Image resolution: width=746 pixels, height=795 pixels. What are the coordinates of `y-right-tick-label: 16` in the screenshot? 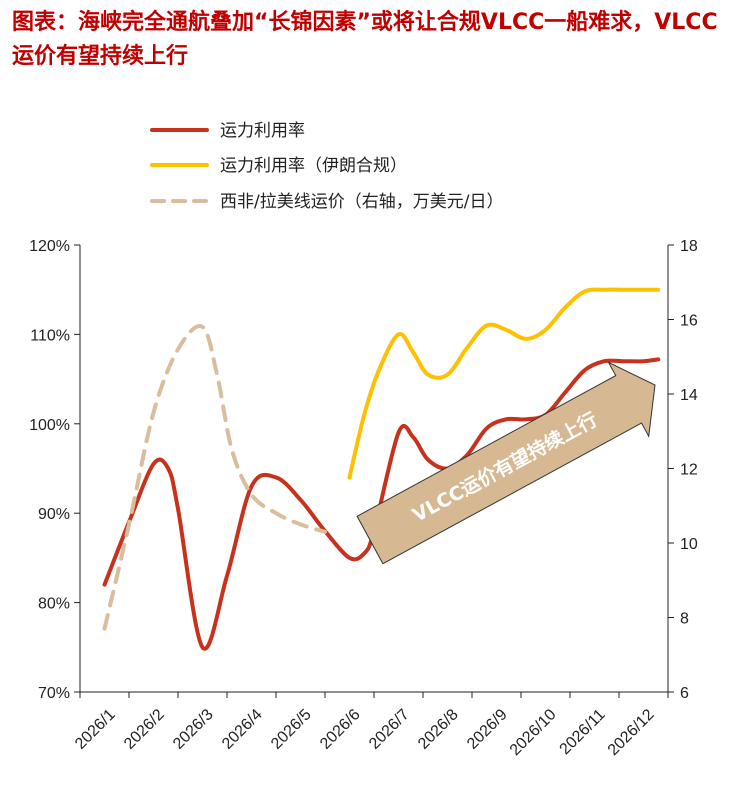 It's located at (689, 321).